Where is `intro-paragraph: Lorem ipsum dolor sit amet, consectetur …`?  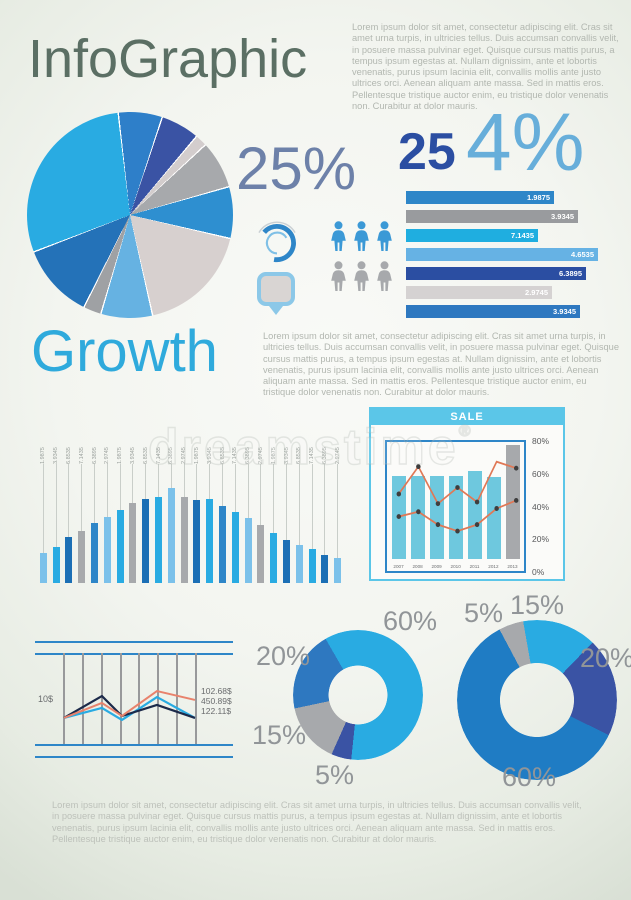 intro-paragraph: Lorem ipsum dolor sit amet, consectetur … is located at coordinates (485, 67).